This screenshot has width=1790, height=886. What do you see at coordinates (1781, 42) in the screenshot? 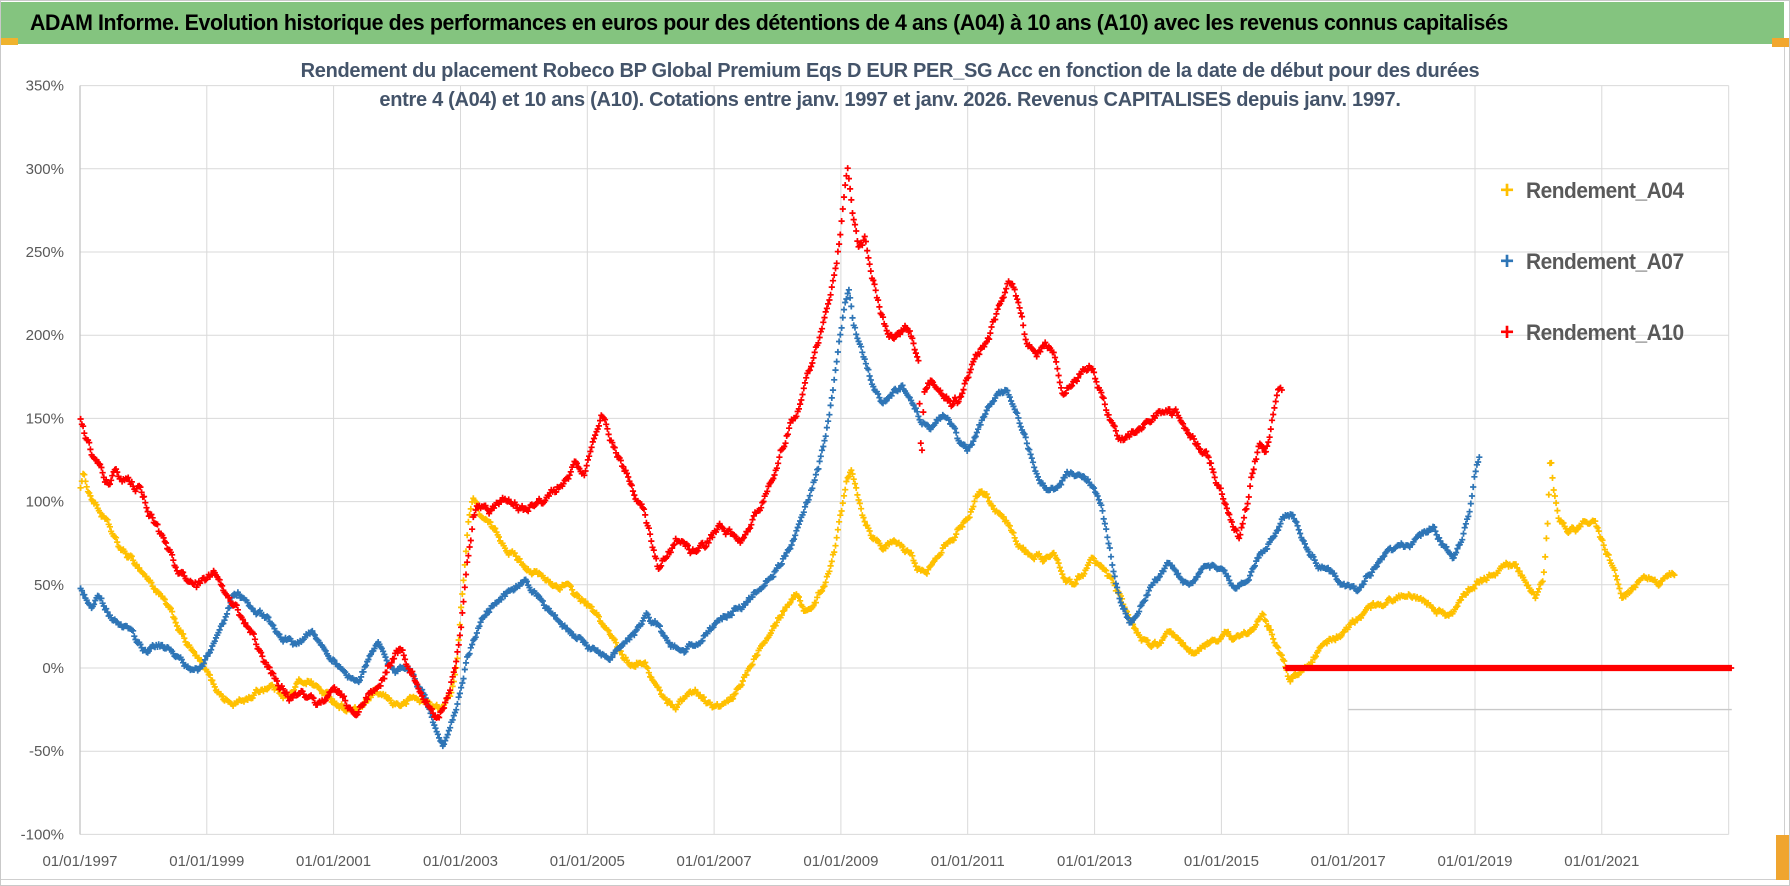
I see `accent-tab-right` at bounding box center [1781, 42].